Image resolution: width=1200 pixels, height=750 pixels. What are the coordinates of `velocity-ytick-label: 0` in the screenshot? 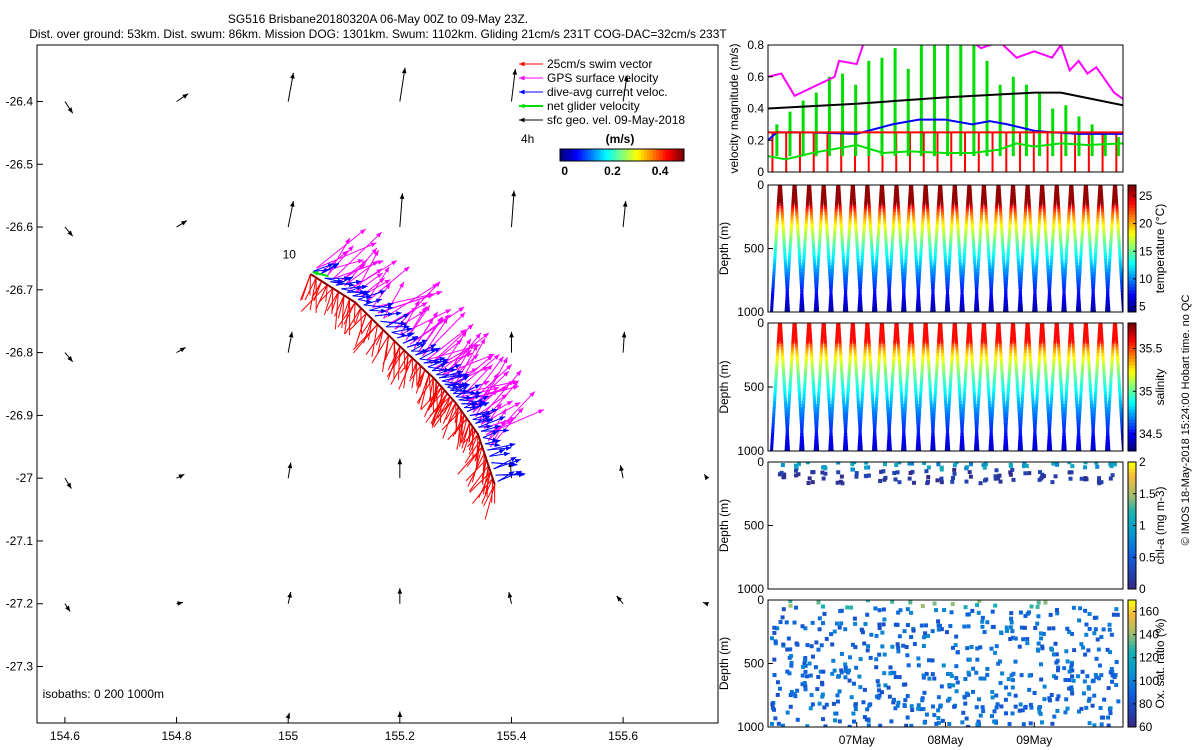 It's located at (760, 172).